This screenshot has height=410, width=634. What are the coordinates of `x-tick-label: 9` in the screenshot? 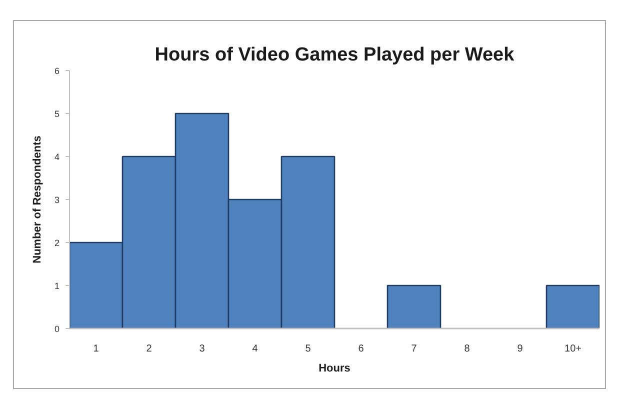 It's located at (520, 349).